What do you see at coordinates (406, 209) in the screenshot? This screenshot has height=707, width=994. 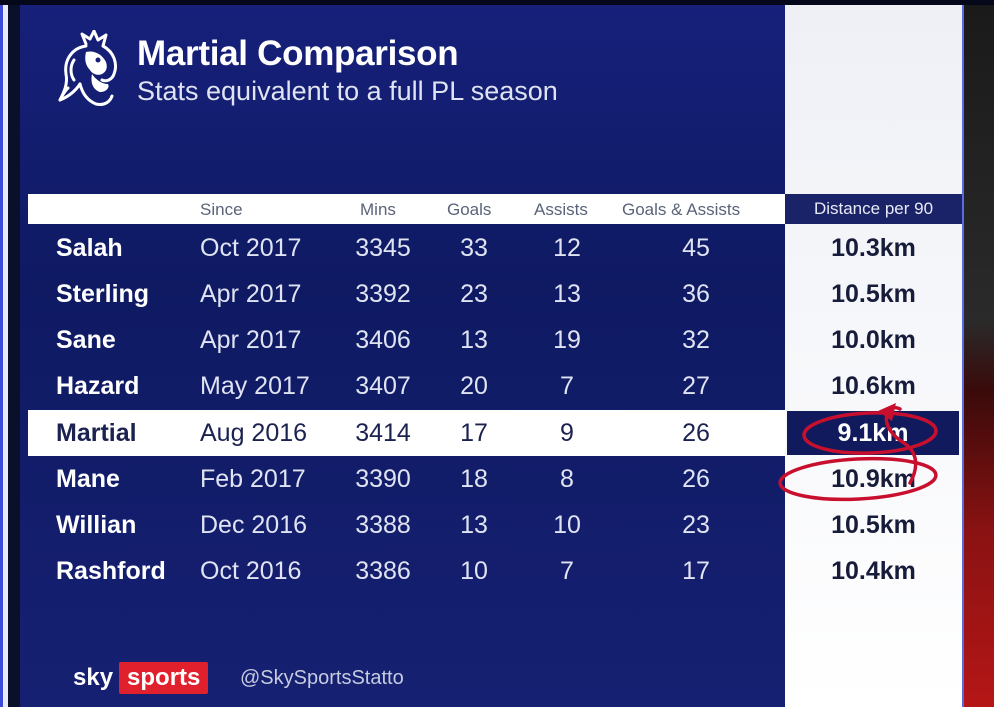 I see `table-header-row` at bounding box center [406, 209].